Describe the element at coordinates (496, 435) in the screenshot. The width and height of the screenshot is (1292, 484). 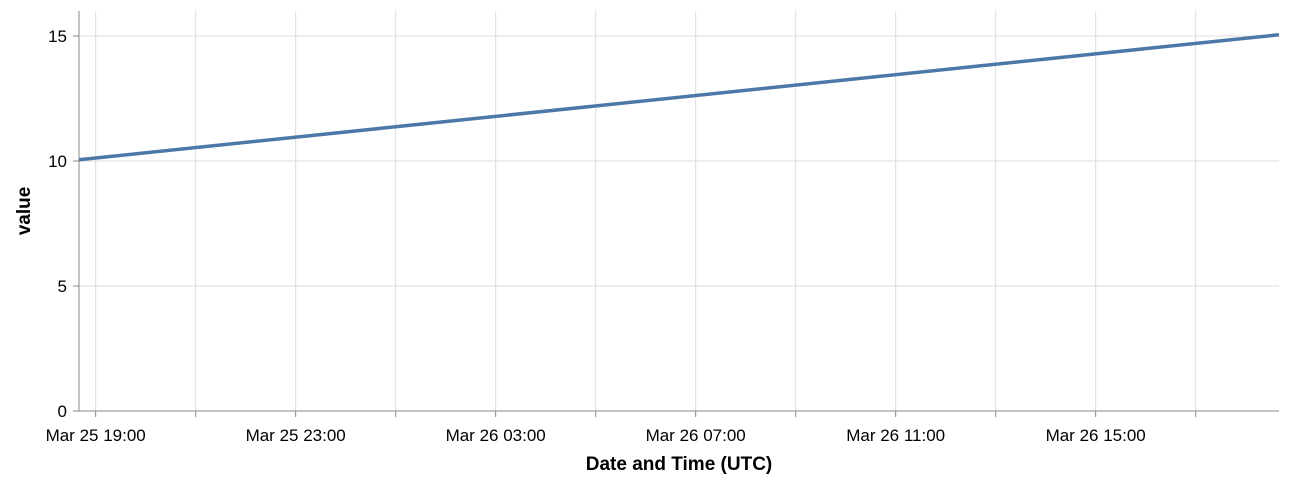
I see `x-tick-label: Mar 26 03:00` at that location.